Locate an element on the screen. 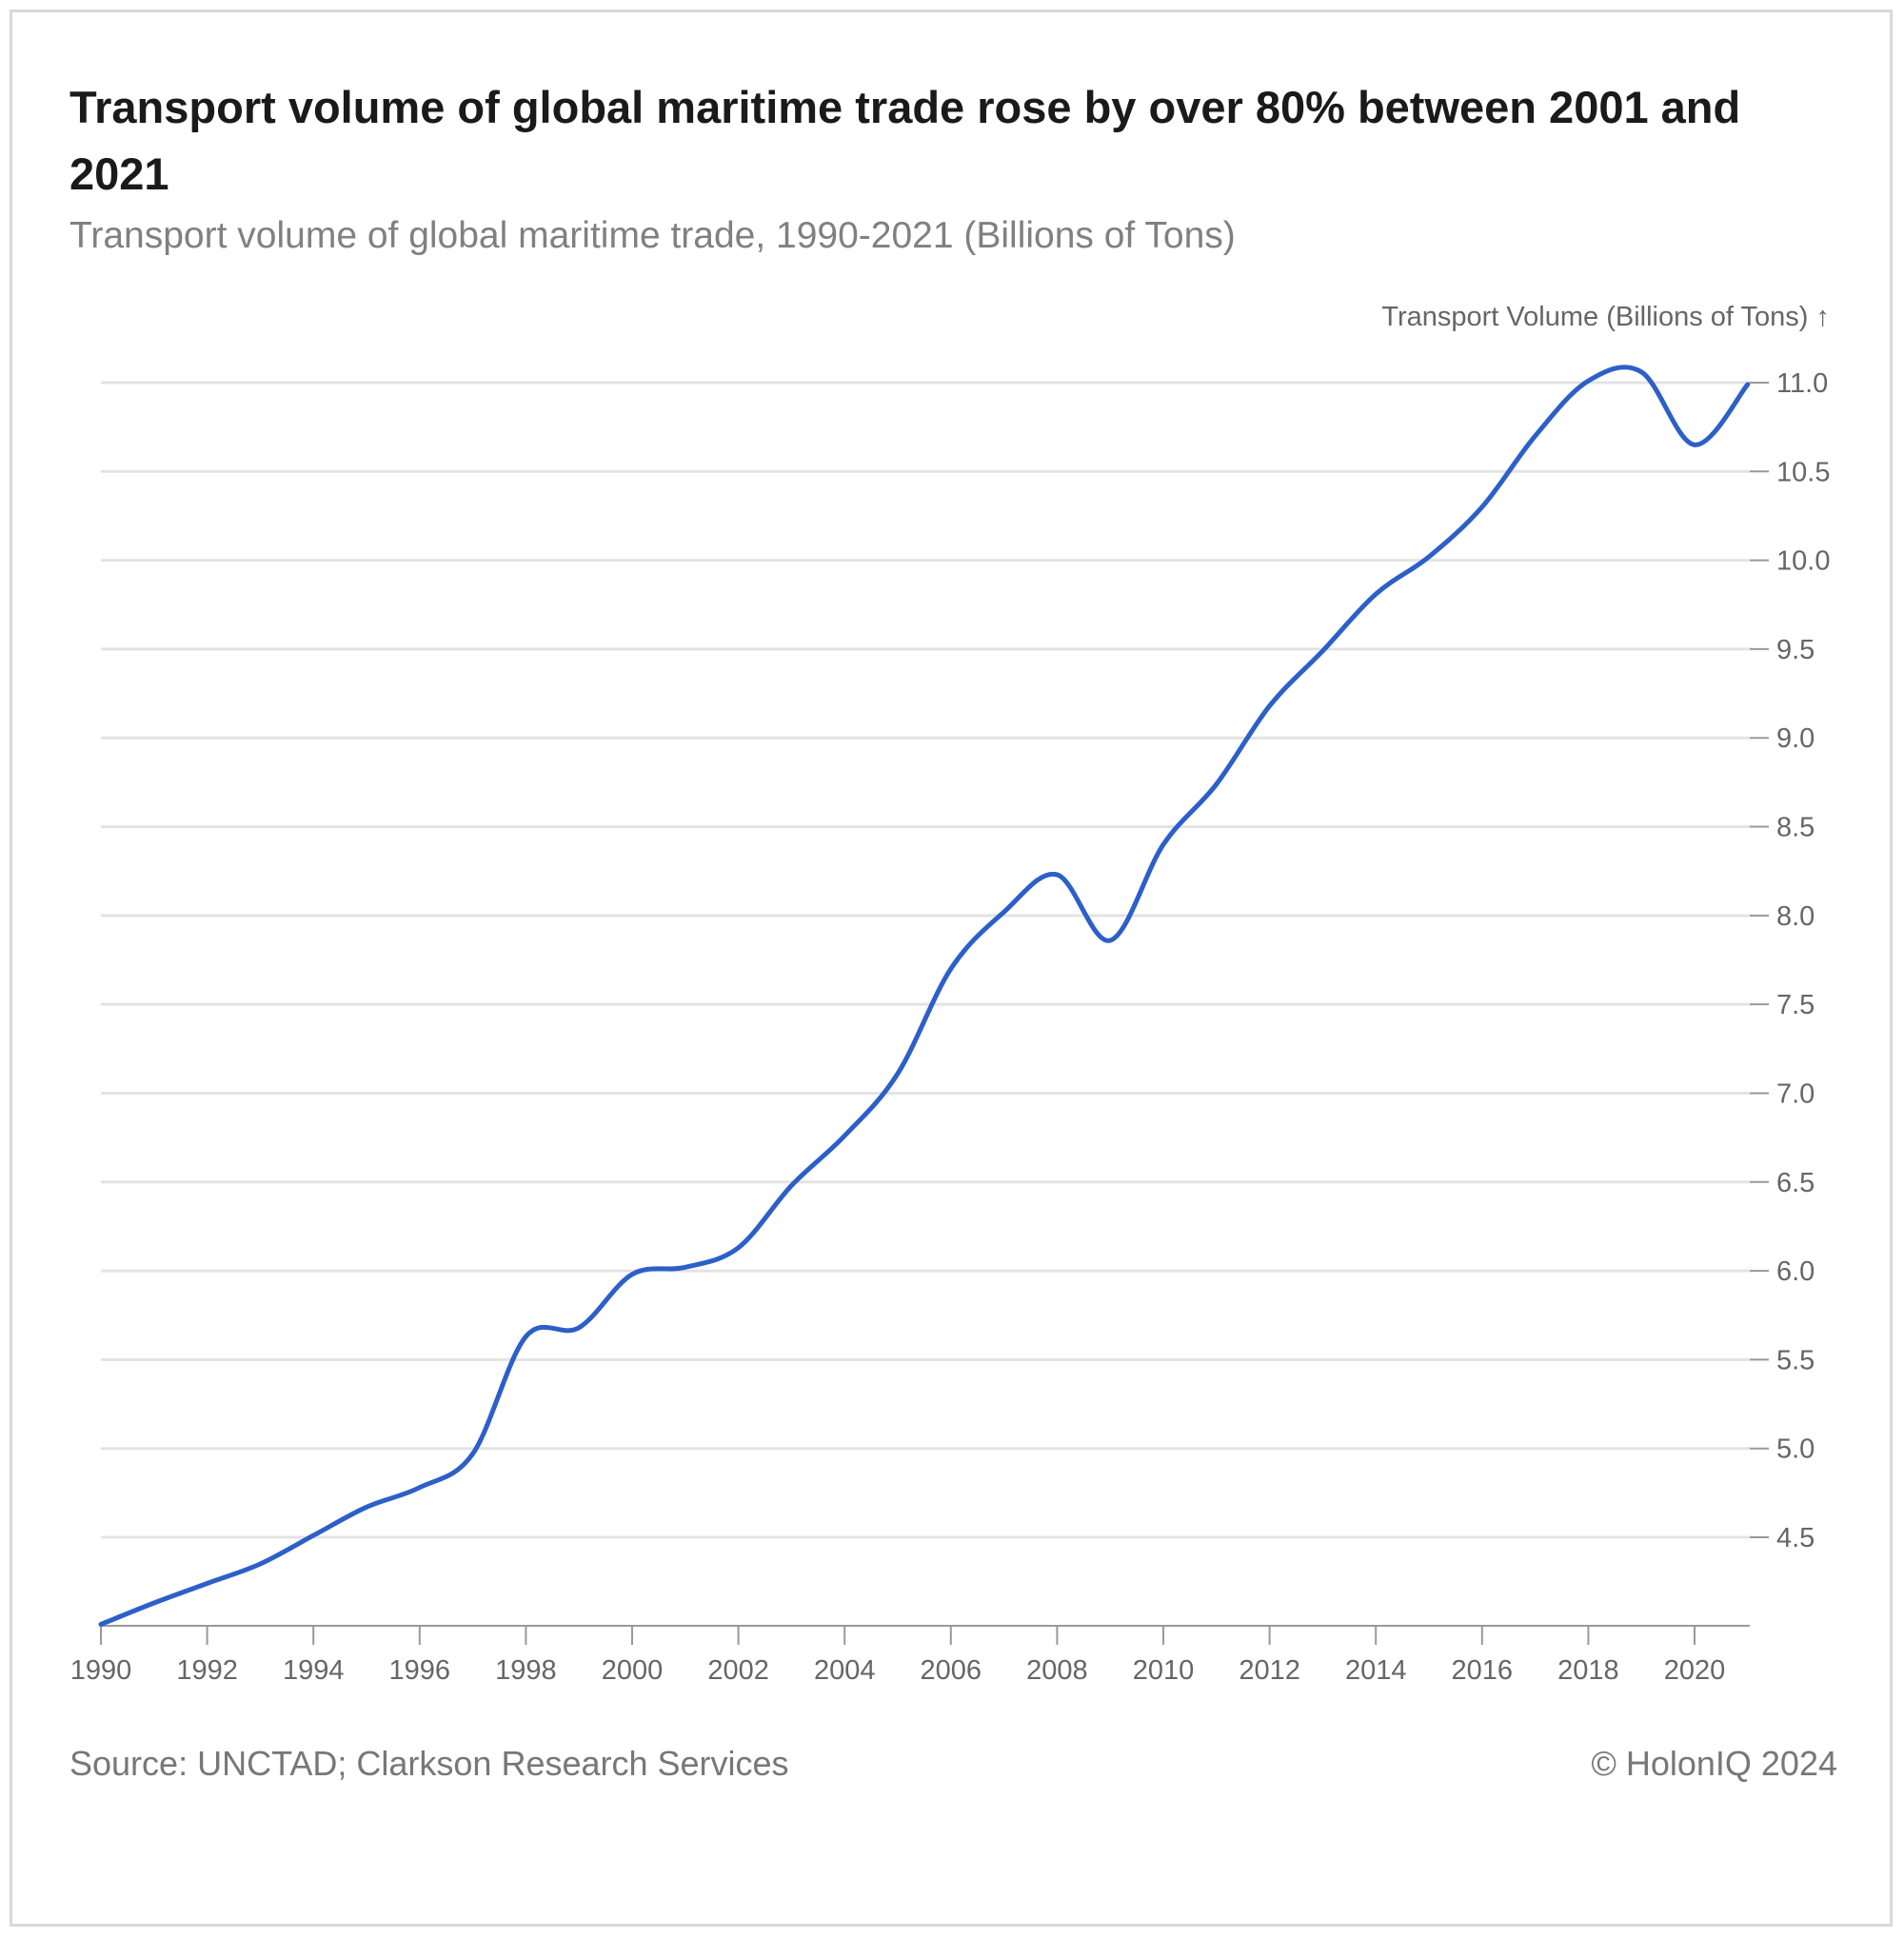  x-tick-label: 2008 is located at coordinates (1057, 1671).